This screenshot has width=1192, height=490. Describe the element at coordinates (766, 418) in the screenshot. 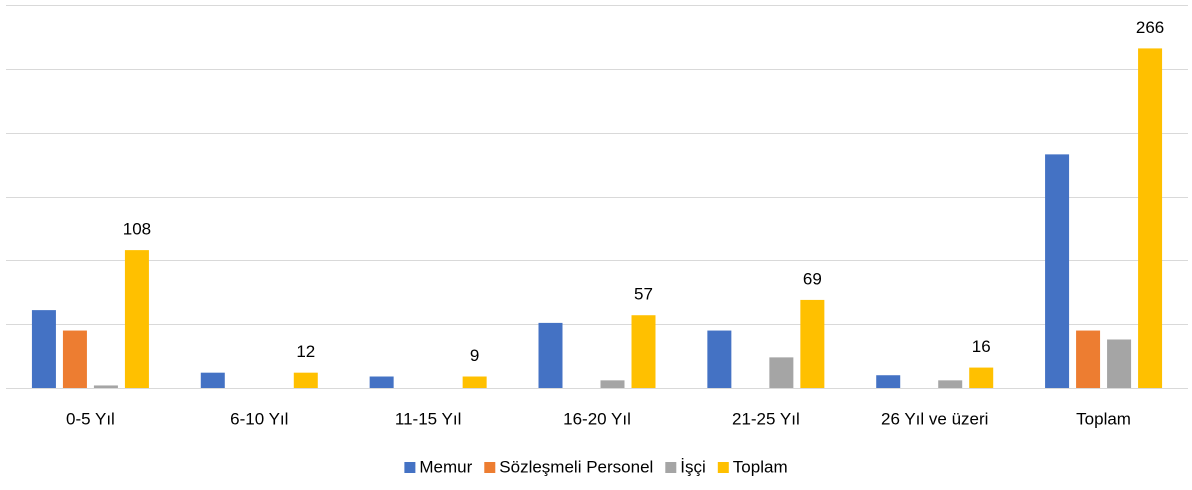

I see `x-tick-label: 21-25 Yıl` at that location.